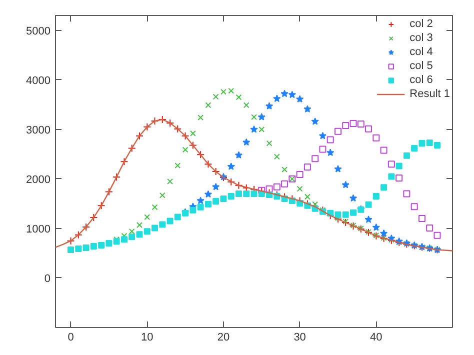 Image resolution: width=474 pixels, height=355 pixels. I want to click on legend-label: col 5, so click(421, 66).